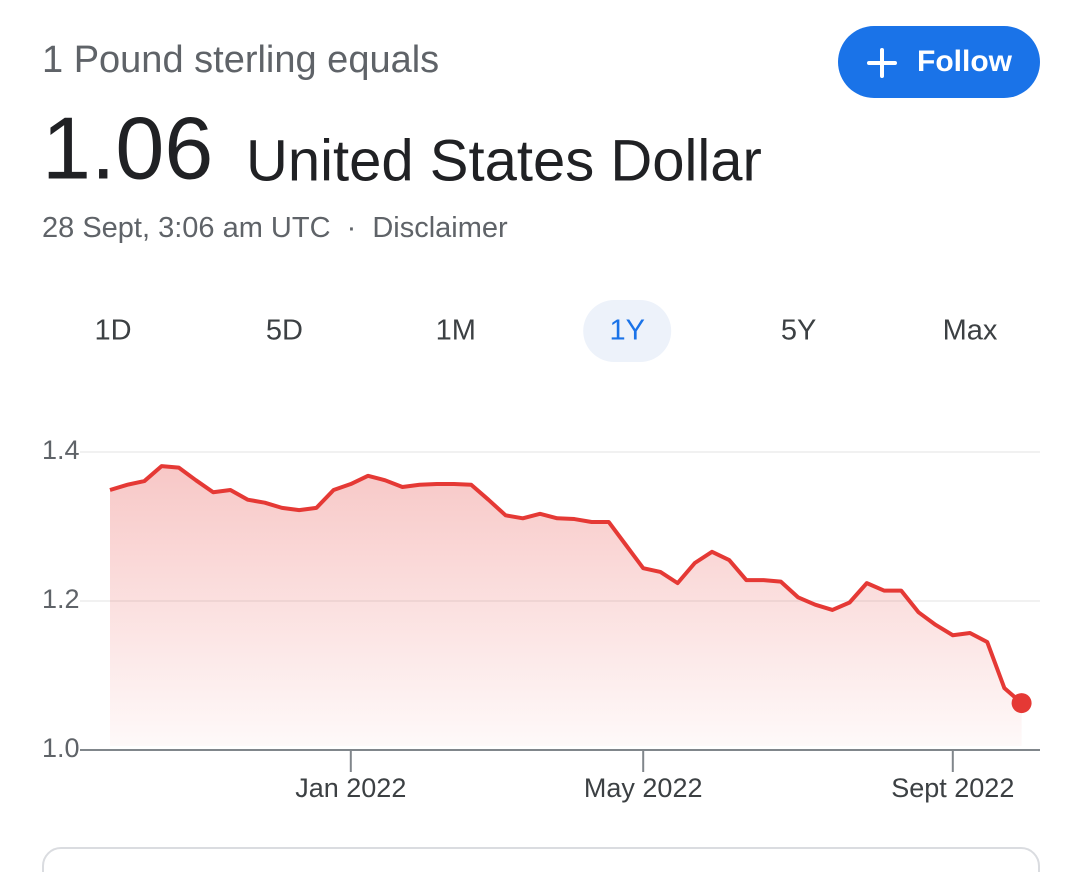 The width and height of the screenshot is (1080, 872). I want to click on range-tab: Max, so click(970, 331).